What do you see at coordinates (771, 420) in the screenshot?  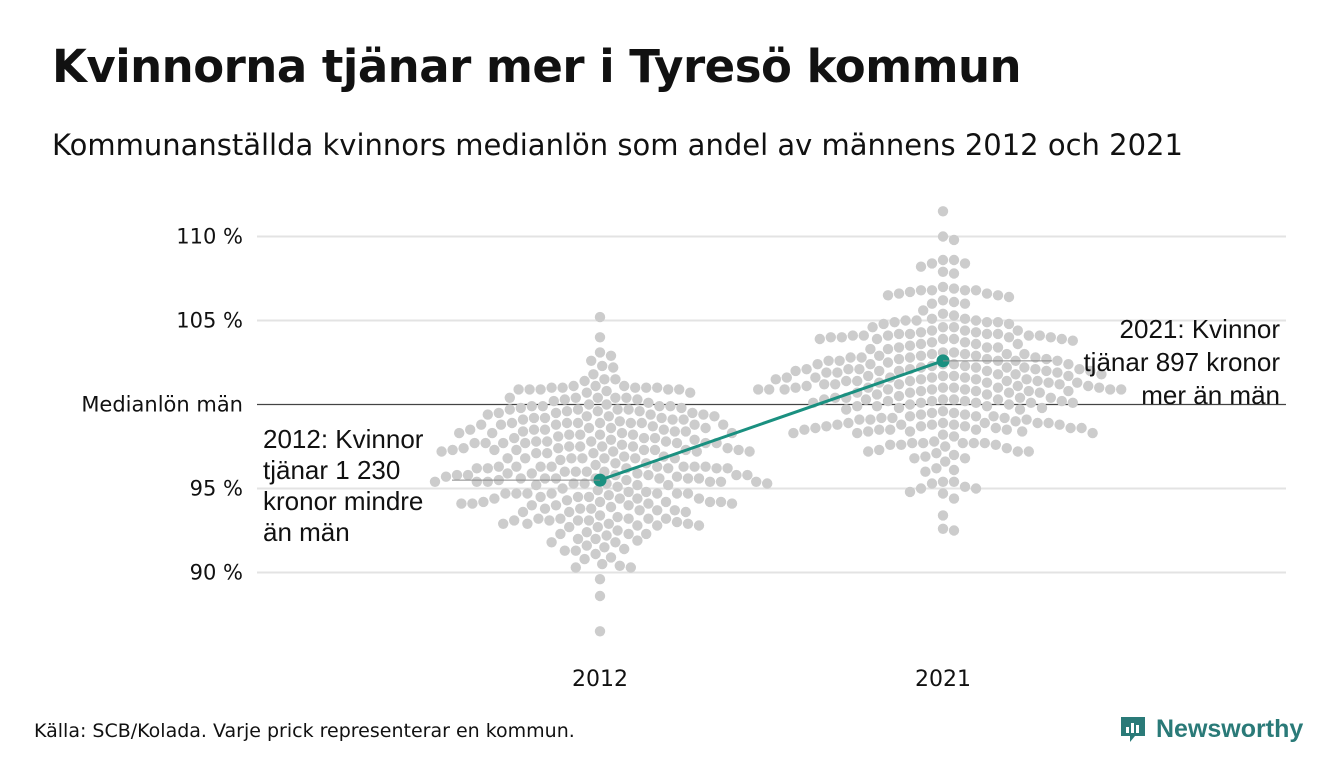 I see `highlight-connector-line` at bounding box center [771, 420].